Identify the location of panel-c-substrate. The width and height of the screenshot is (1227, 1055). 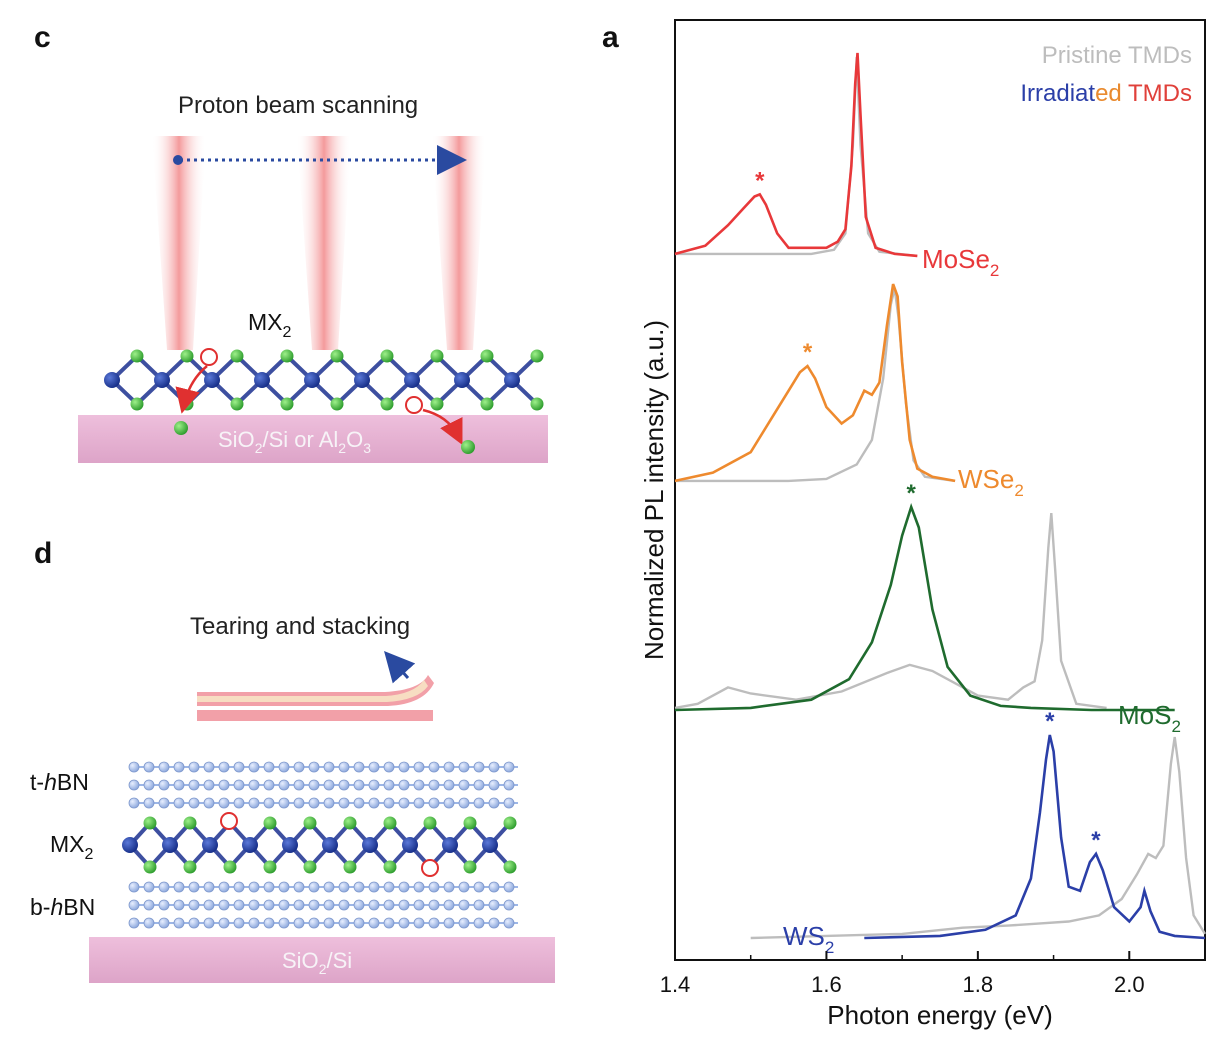
(313, 439).